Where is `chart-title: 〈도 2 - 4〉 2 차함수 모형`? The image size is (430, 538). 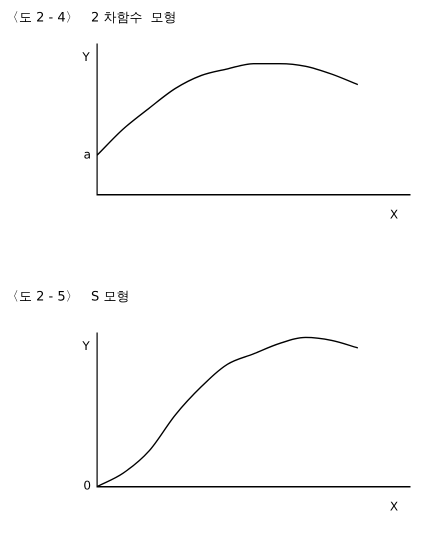 chart-title: 〈도 2 - 4〉 2 차함수 모형 is located at coordinates (91, 18).